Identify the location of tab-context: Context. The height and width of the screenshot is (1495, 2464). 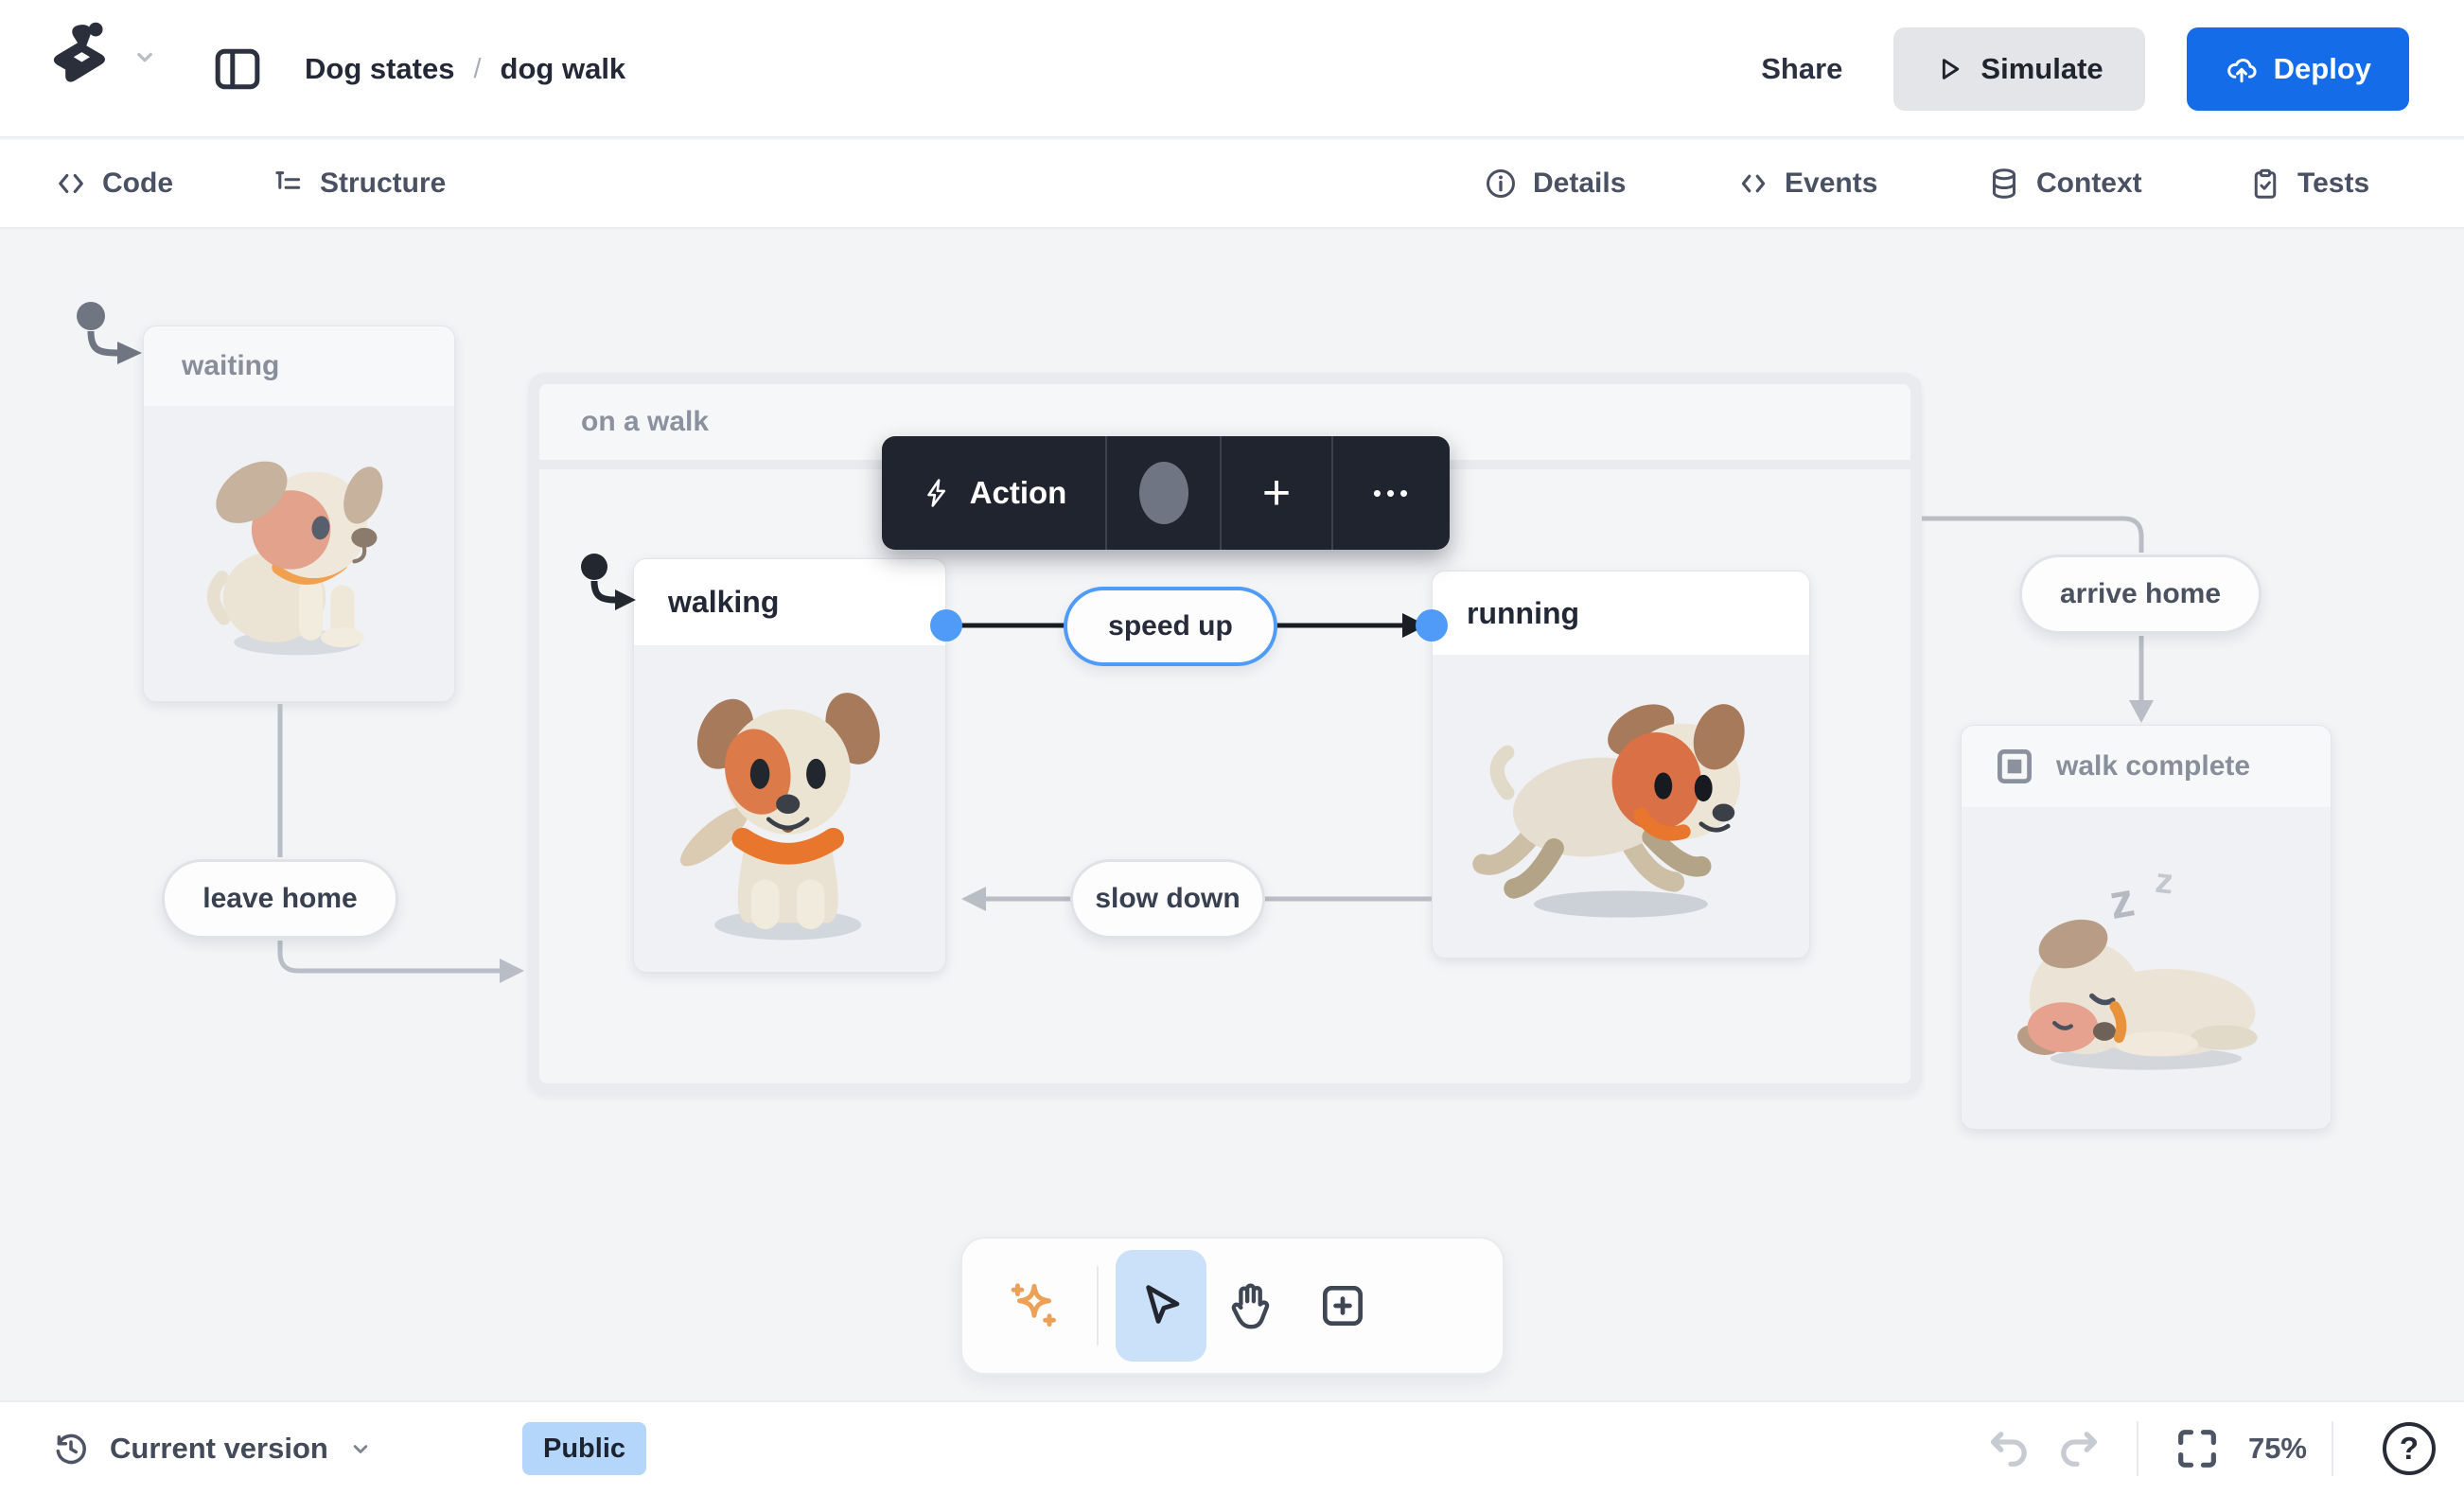
(2064, 183).